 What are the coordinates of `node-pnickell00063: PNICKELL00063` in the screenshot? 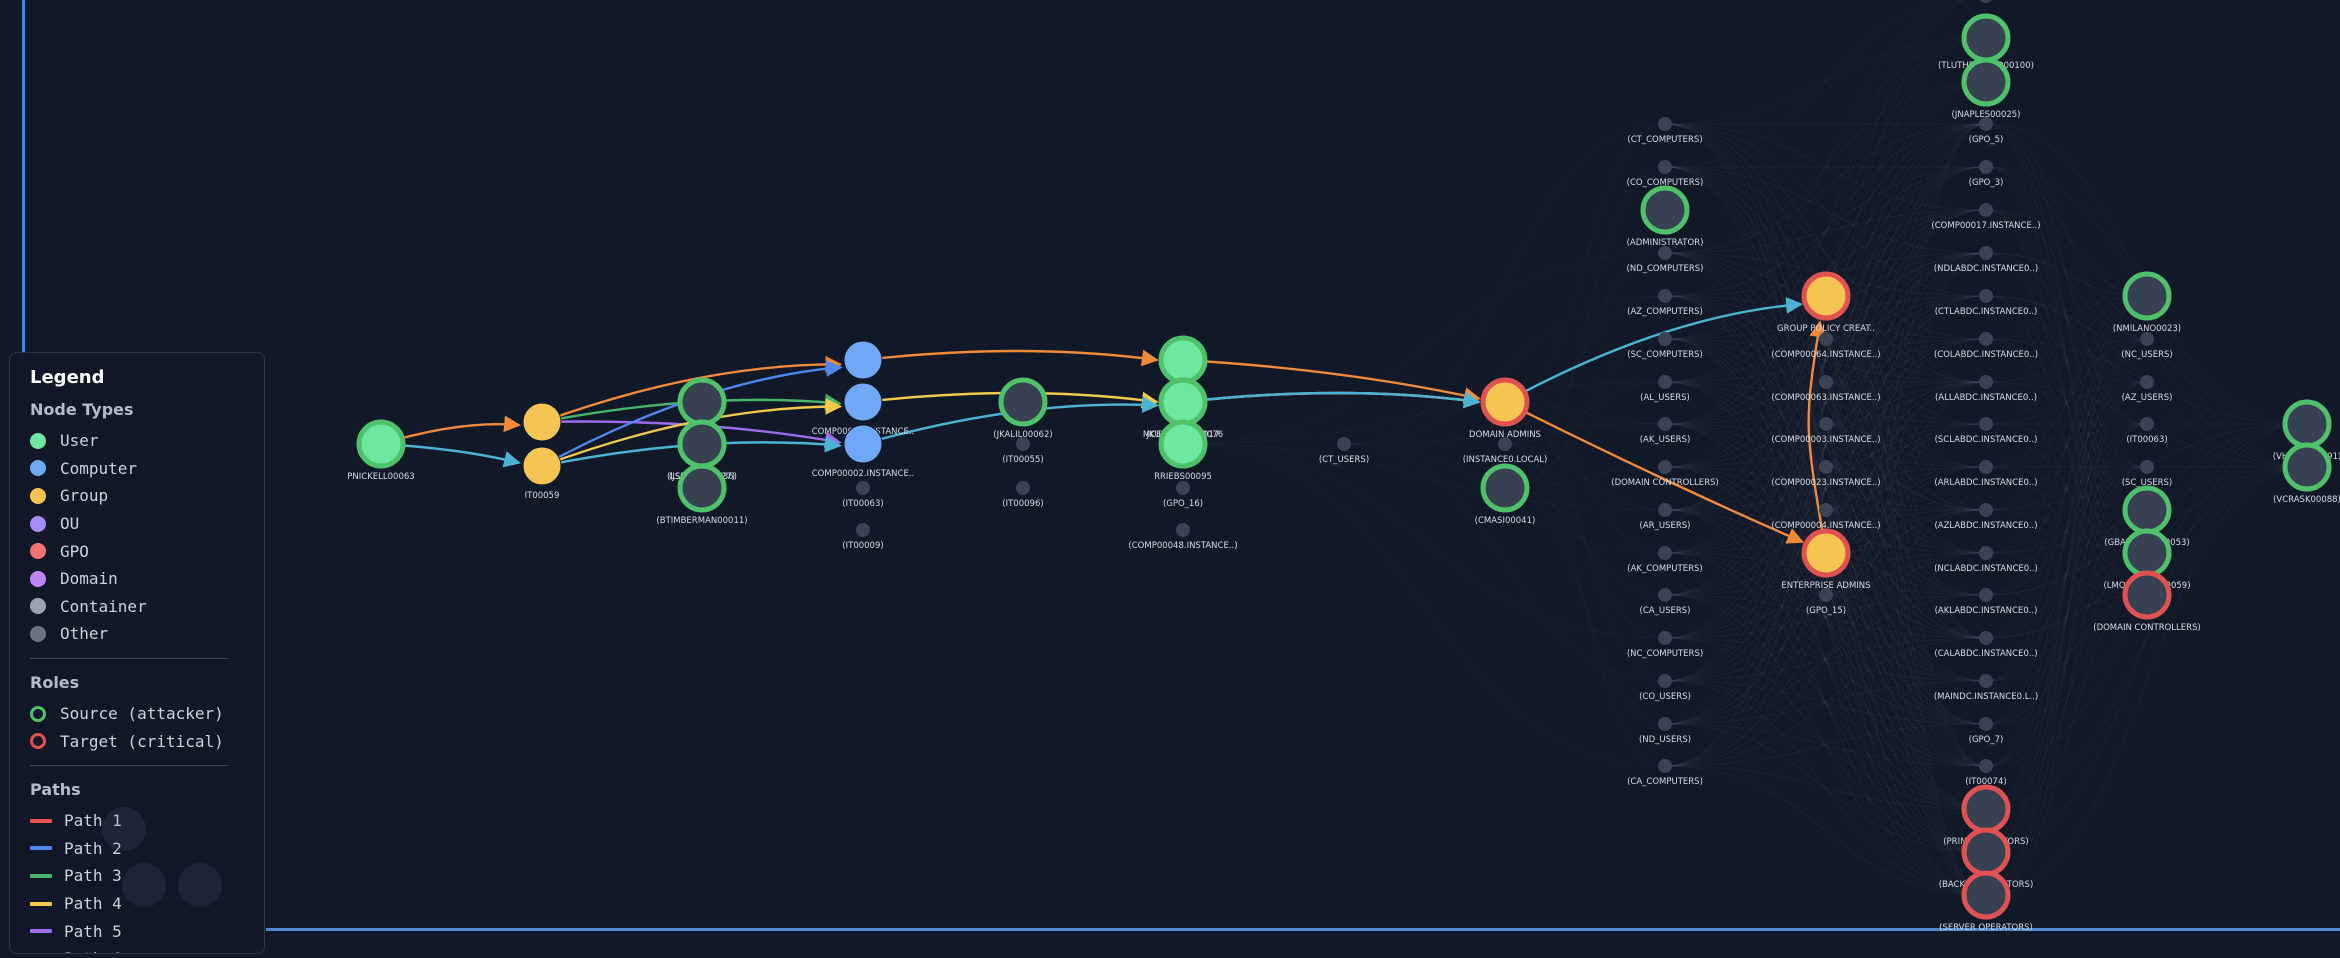 It's located at (381, 450).